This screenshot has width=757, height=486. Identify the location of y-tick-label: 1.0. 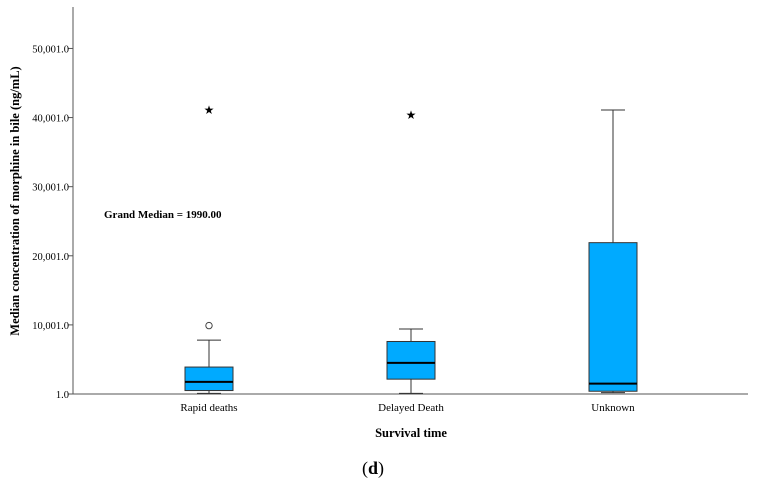
(62, 395).